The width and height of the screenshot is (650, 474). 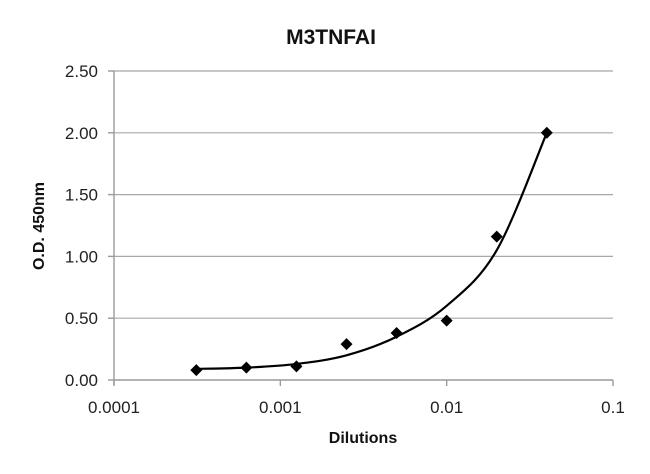 I want to click on x-tick-label: 0.0001, so click(x=114, y=407).